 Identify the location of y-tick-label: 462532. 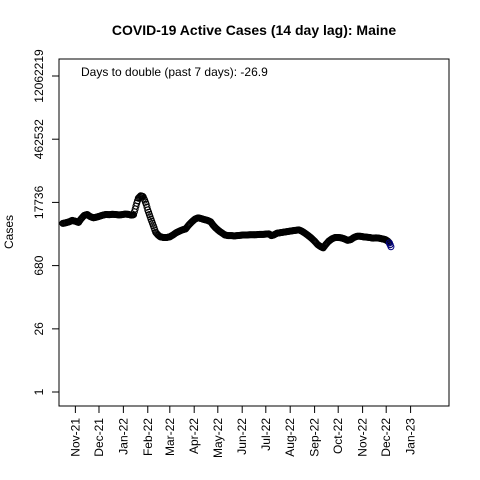
(39, 139).